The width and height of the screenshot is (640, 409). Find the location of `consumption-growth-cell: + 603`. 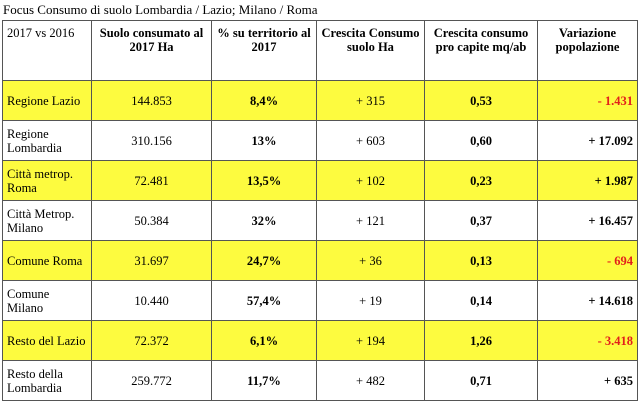

consumption-growth-cell: + 603 is located at coordinates (370, 140).